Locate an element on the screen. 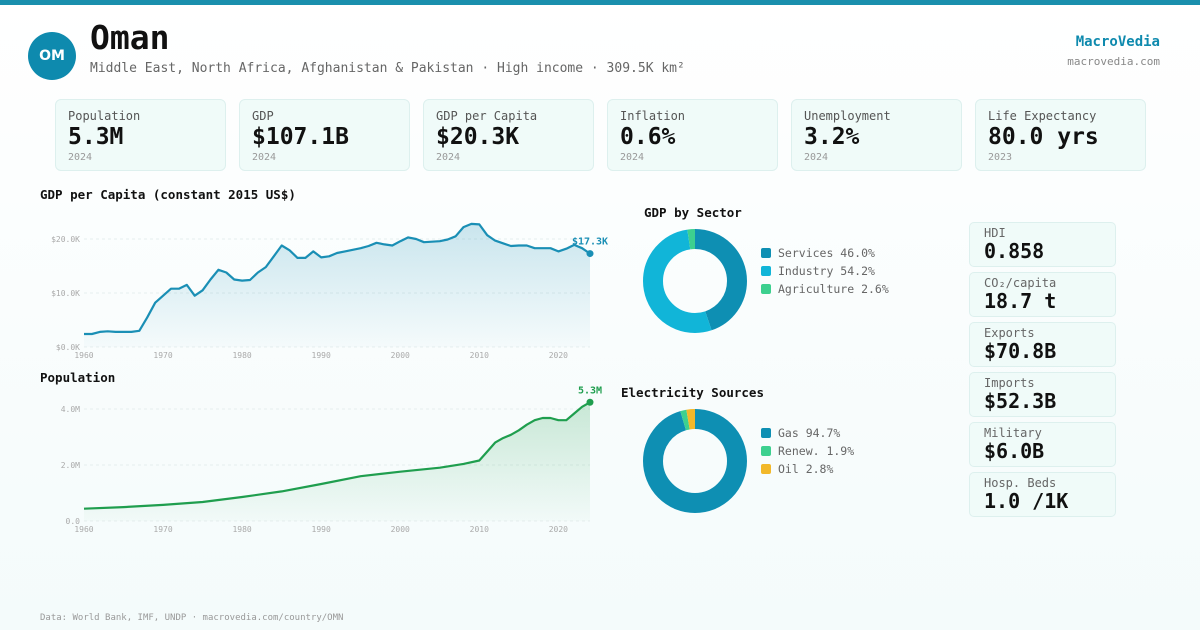 The width and height of the screenshot is (1200, 630). stat-label: Exports is located at coordinates (1009, 333).